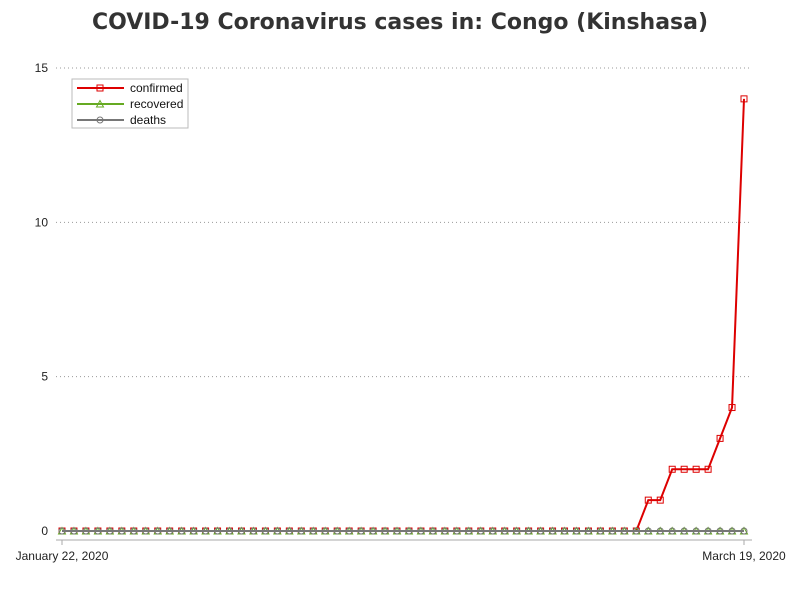 This screenshot has width=800, height=600. I want to click on y-tick-label: 15, so click(42, 68).